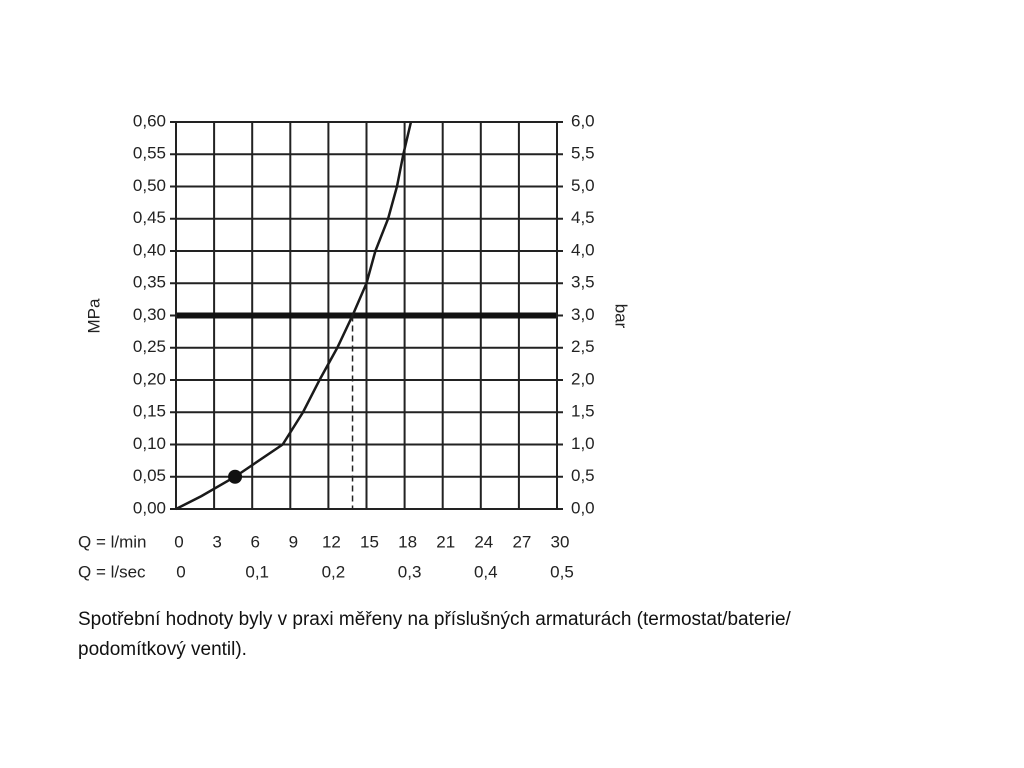 This screenshot has width=1024, height=768. Describe the element at coordinates (583, 443) in the screenshot. I see `y2-tick-label: 1,0` at that location.